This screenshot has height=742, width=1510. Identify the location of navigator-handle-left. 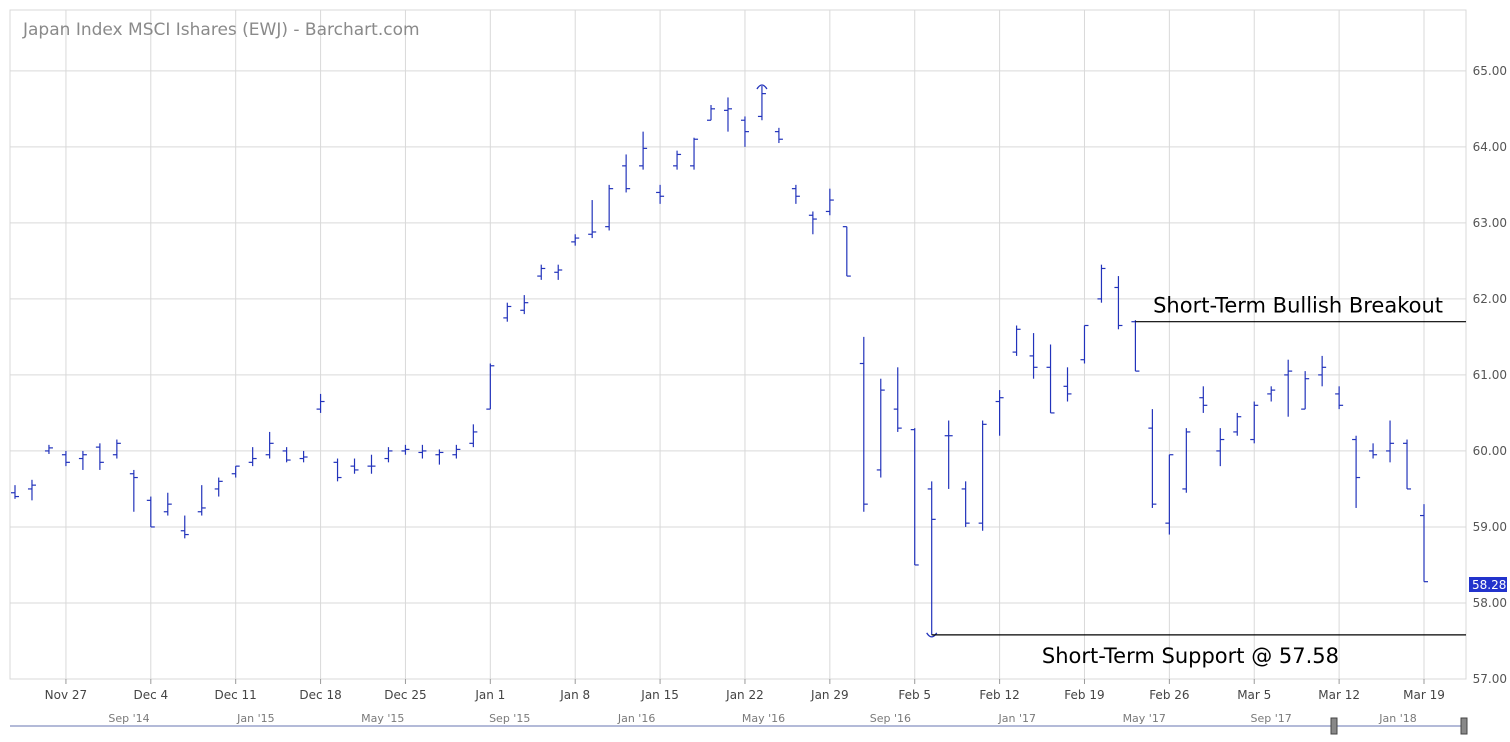
(1334, 726).